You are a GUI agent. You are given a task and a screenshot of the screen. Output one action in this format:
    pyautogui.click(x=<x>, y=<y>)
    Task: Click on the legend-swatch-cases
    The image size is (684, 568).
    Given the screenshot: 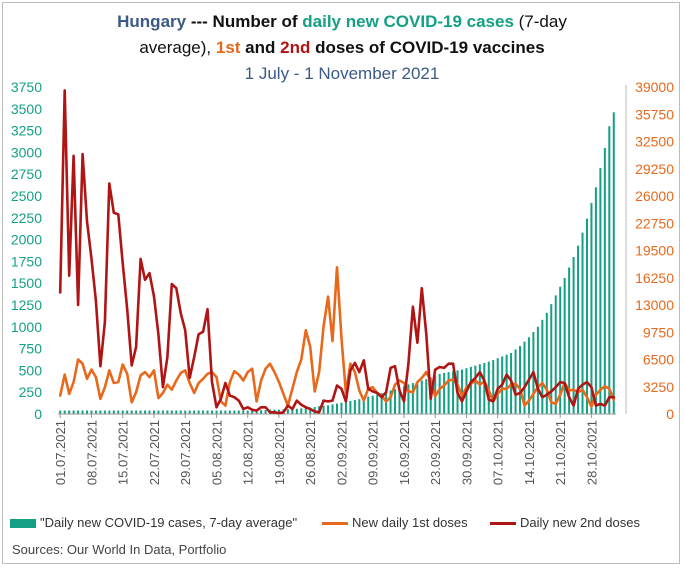 What is the action you would take?
    pyautogui.click(x=23, y=524)
    